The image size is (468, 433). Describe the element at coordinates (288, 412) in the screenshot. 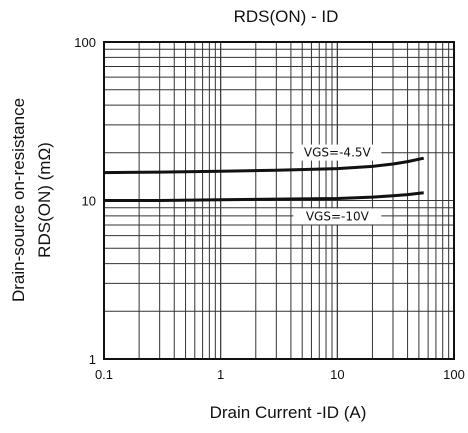

I see `x-axis-label: Drain Current -ID (A)` at that location.